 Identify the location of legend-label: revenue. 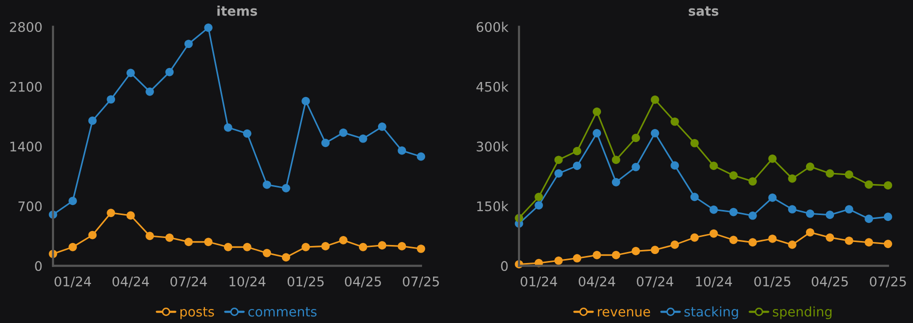
(624, 313).